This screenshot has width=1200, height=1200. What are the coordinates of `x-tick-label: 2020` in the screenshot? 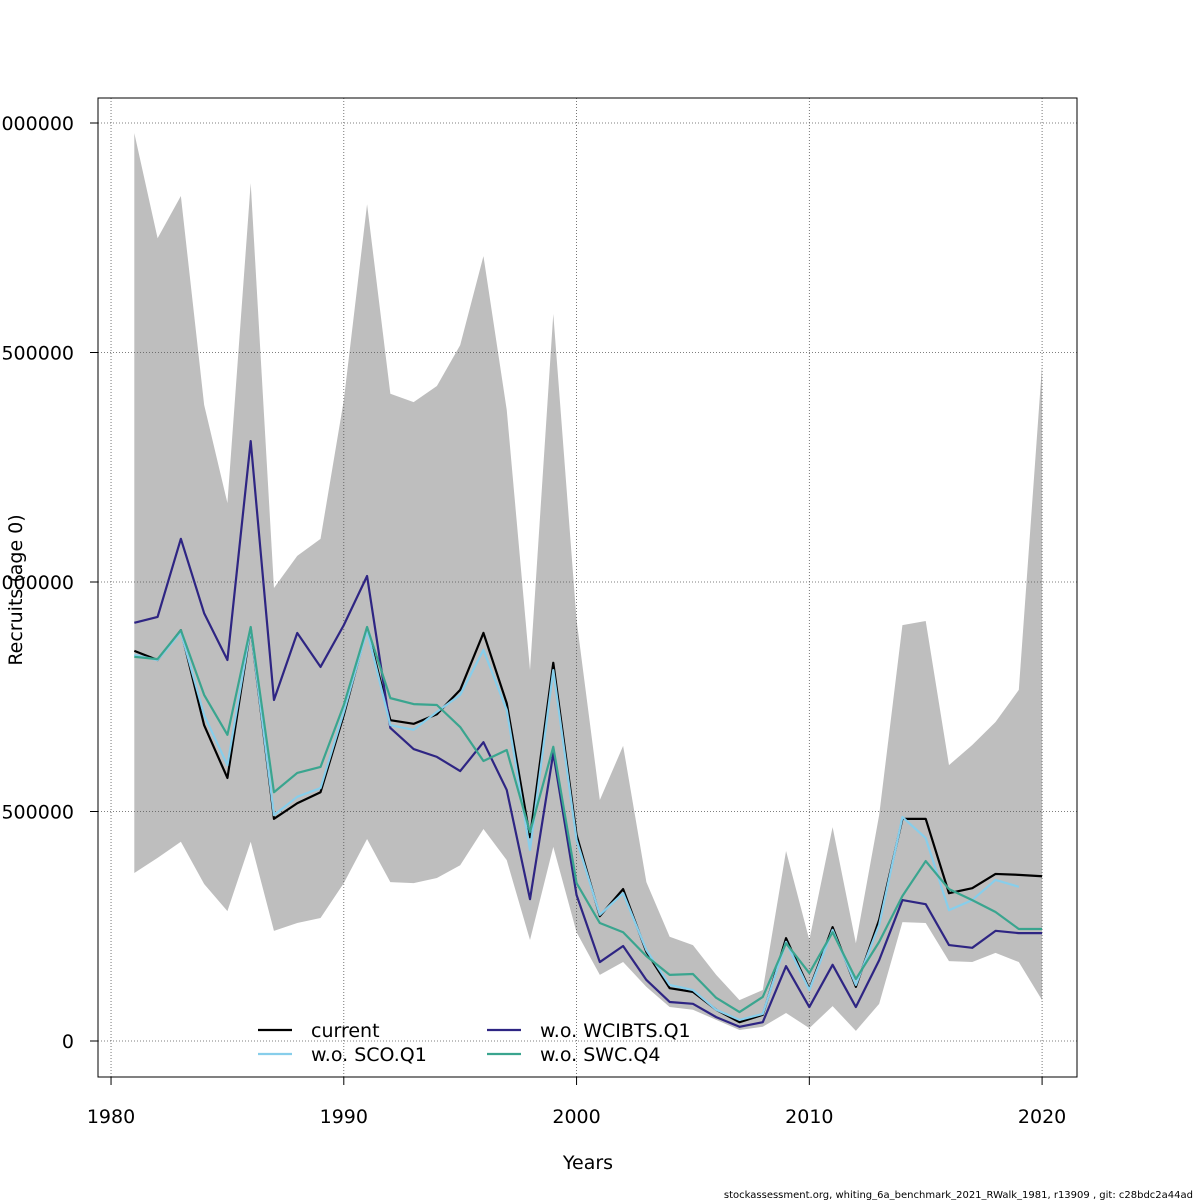 It's located at (1042, 1117).